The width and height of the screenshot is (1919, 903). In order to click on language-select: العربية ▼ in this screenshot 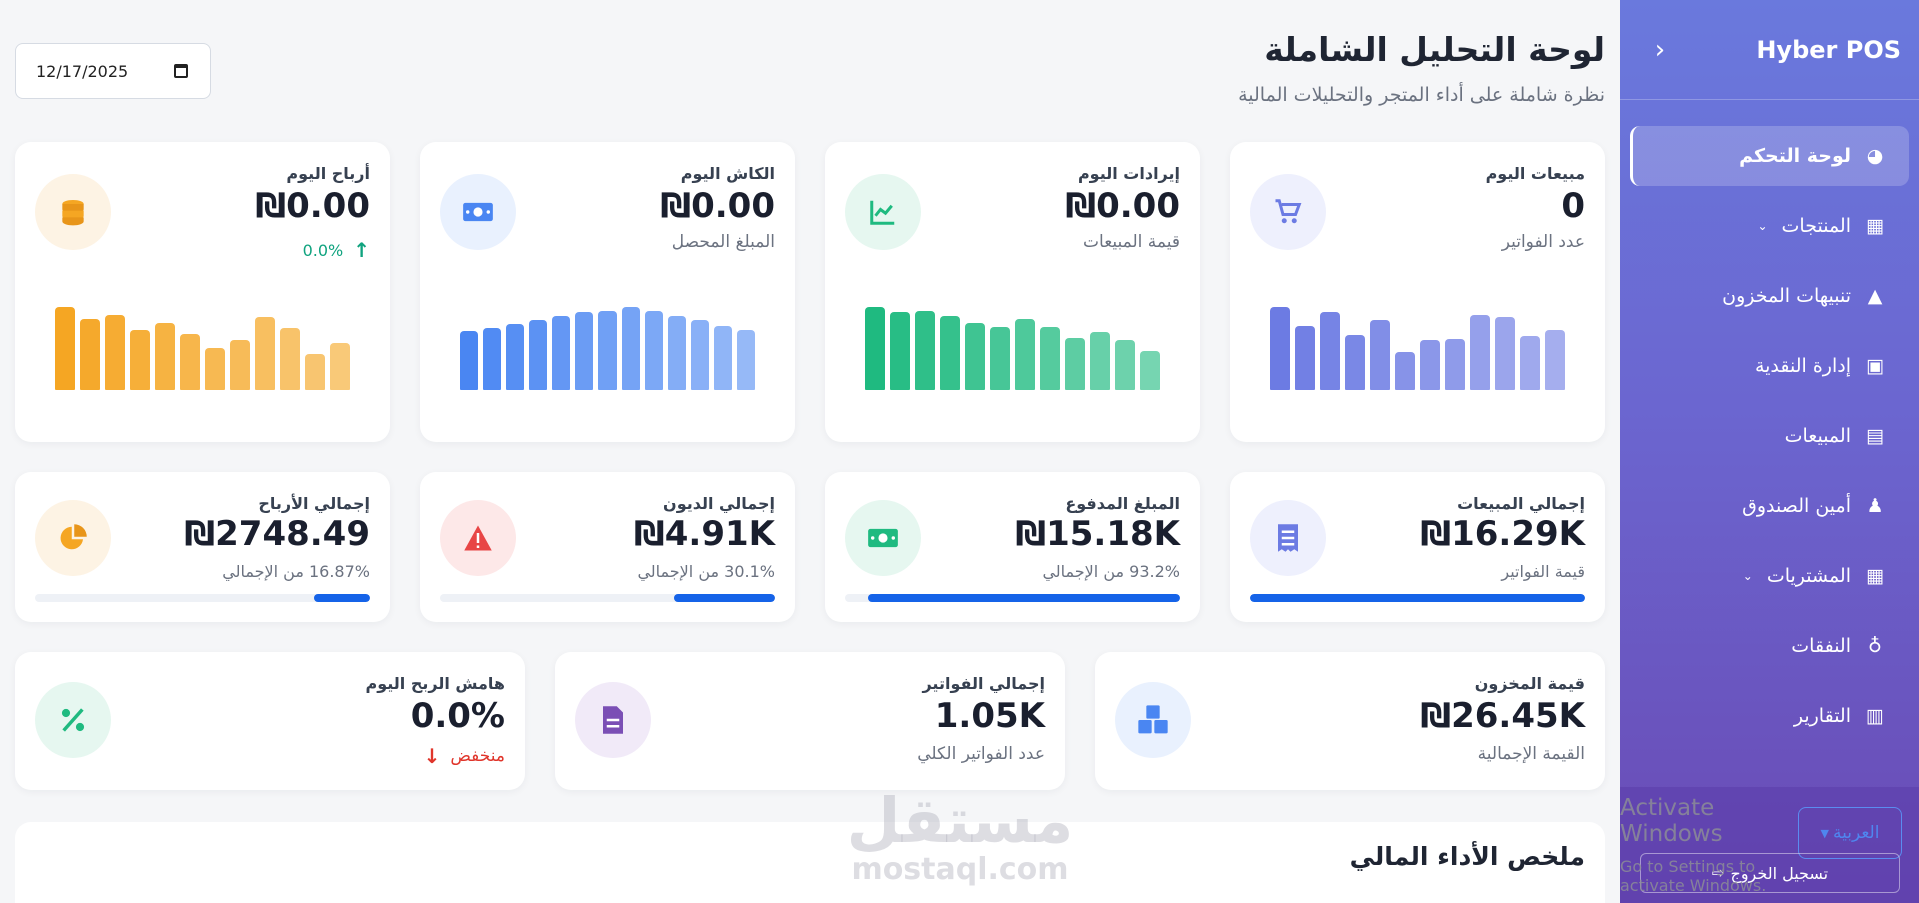, I will do `click(1850, 833)`.